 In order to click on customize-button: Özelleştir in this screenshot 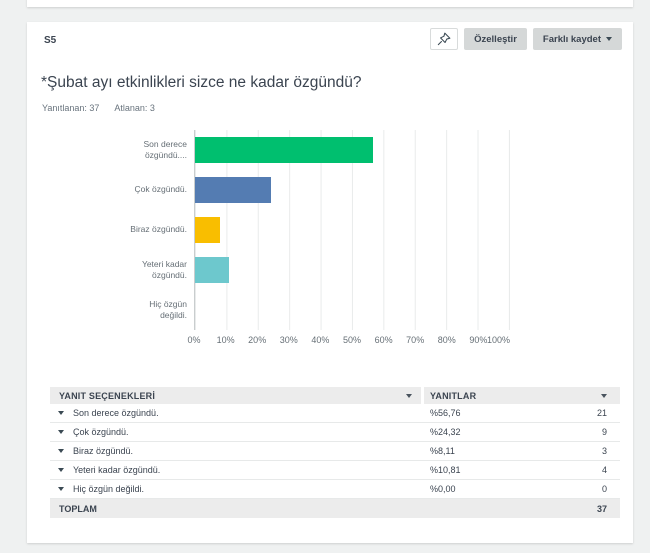, I will do `click(495, 39)`.